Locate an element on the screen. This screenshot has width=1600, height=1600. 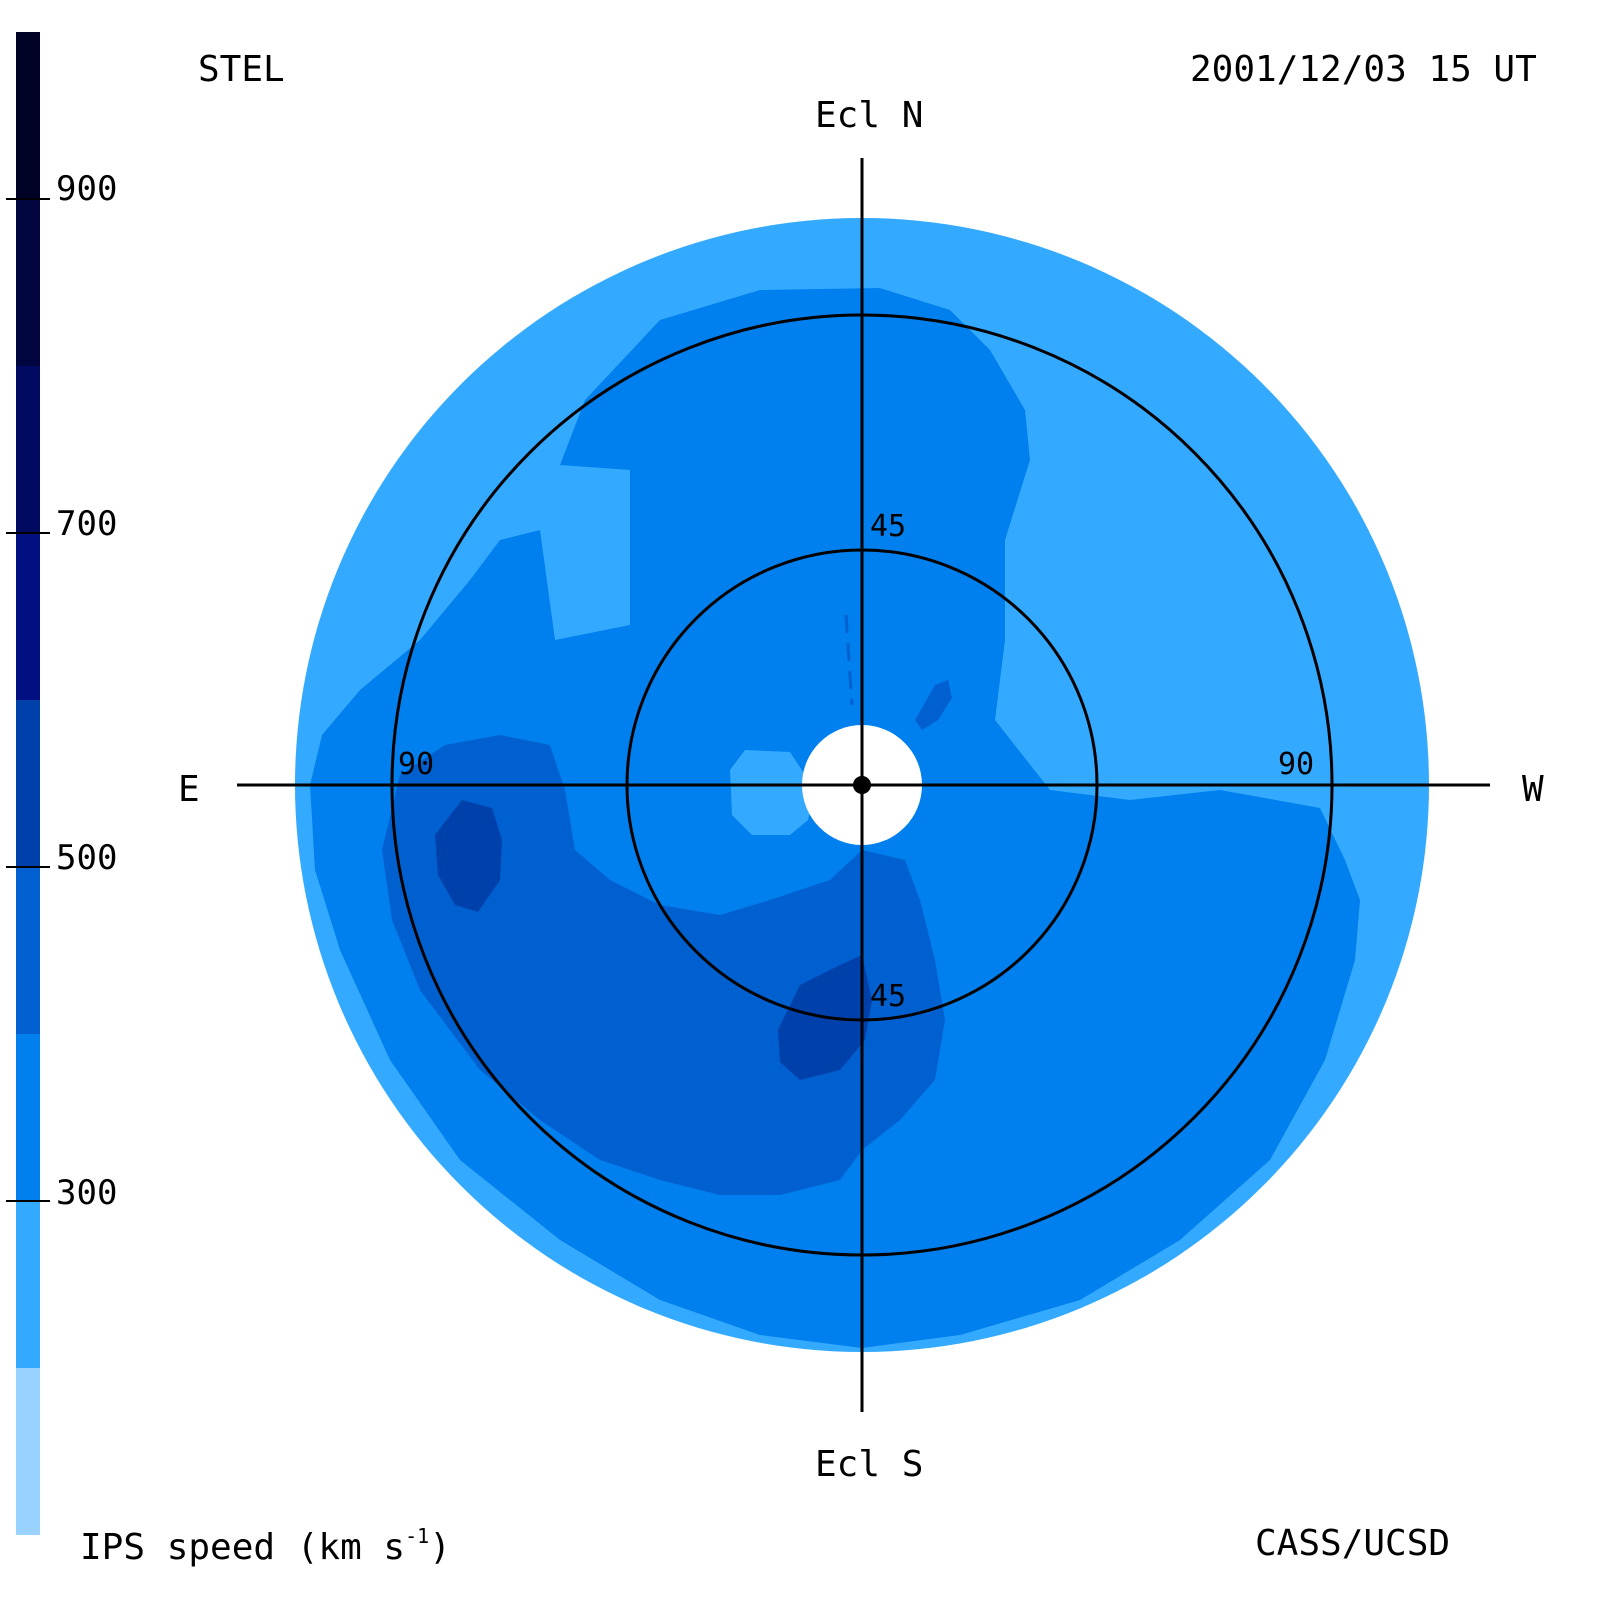
datetime-label: 2001/12/03 15 UT is located at coordinates (1363, 69).